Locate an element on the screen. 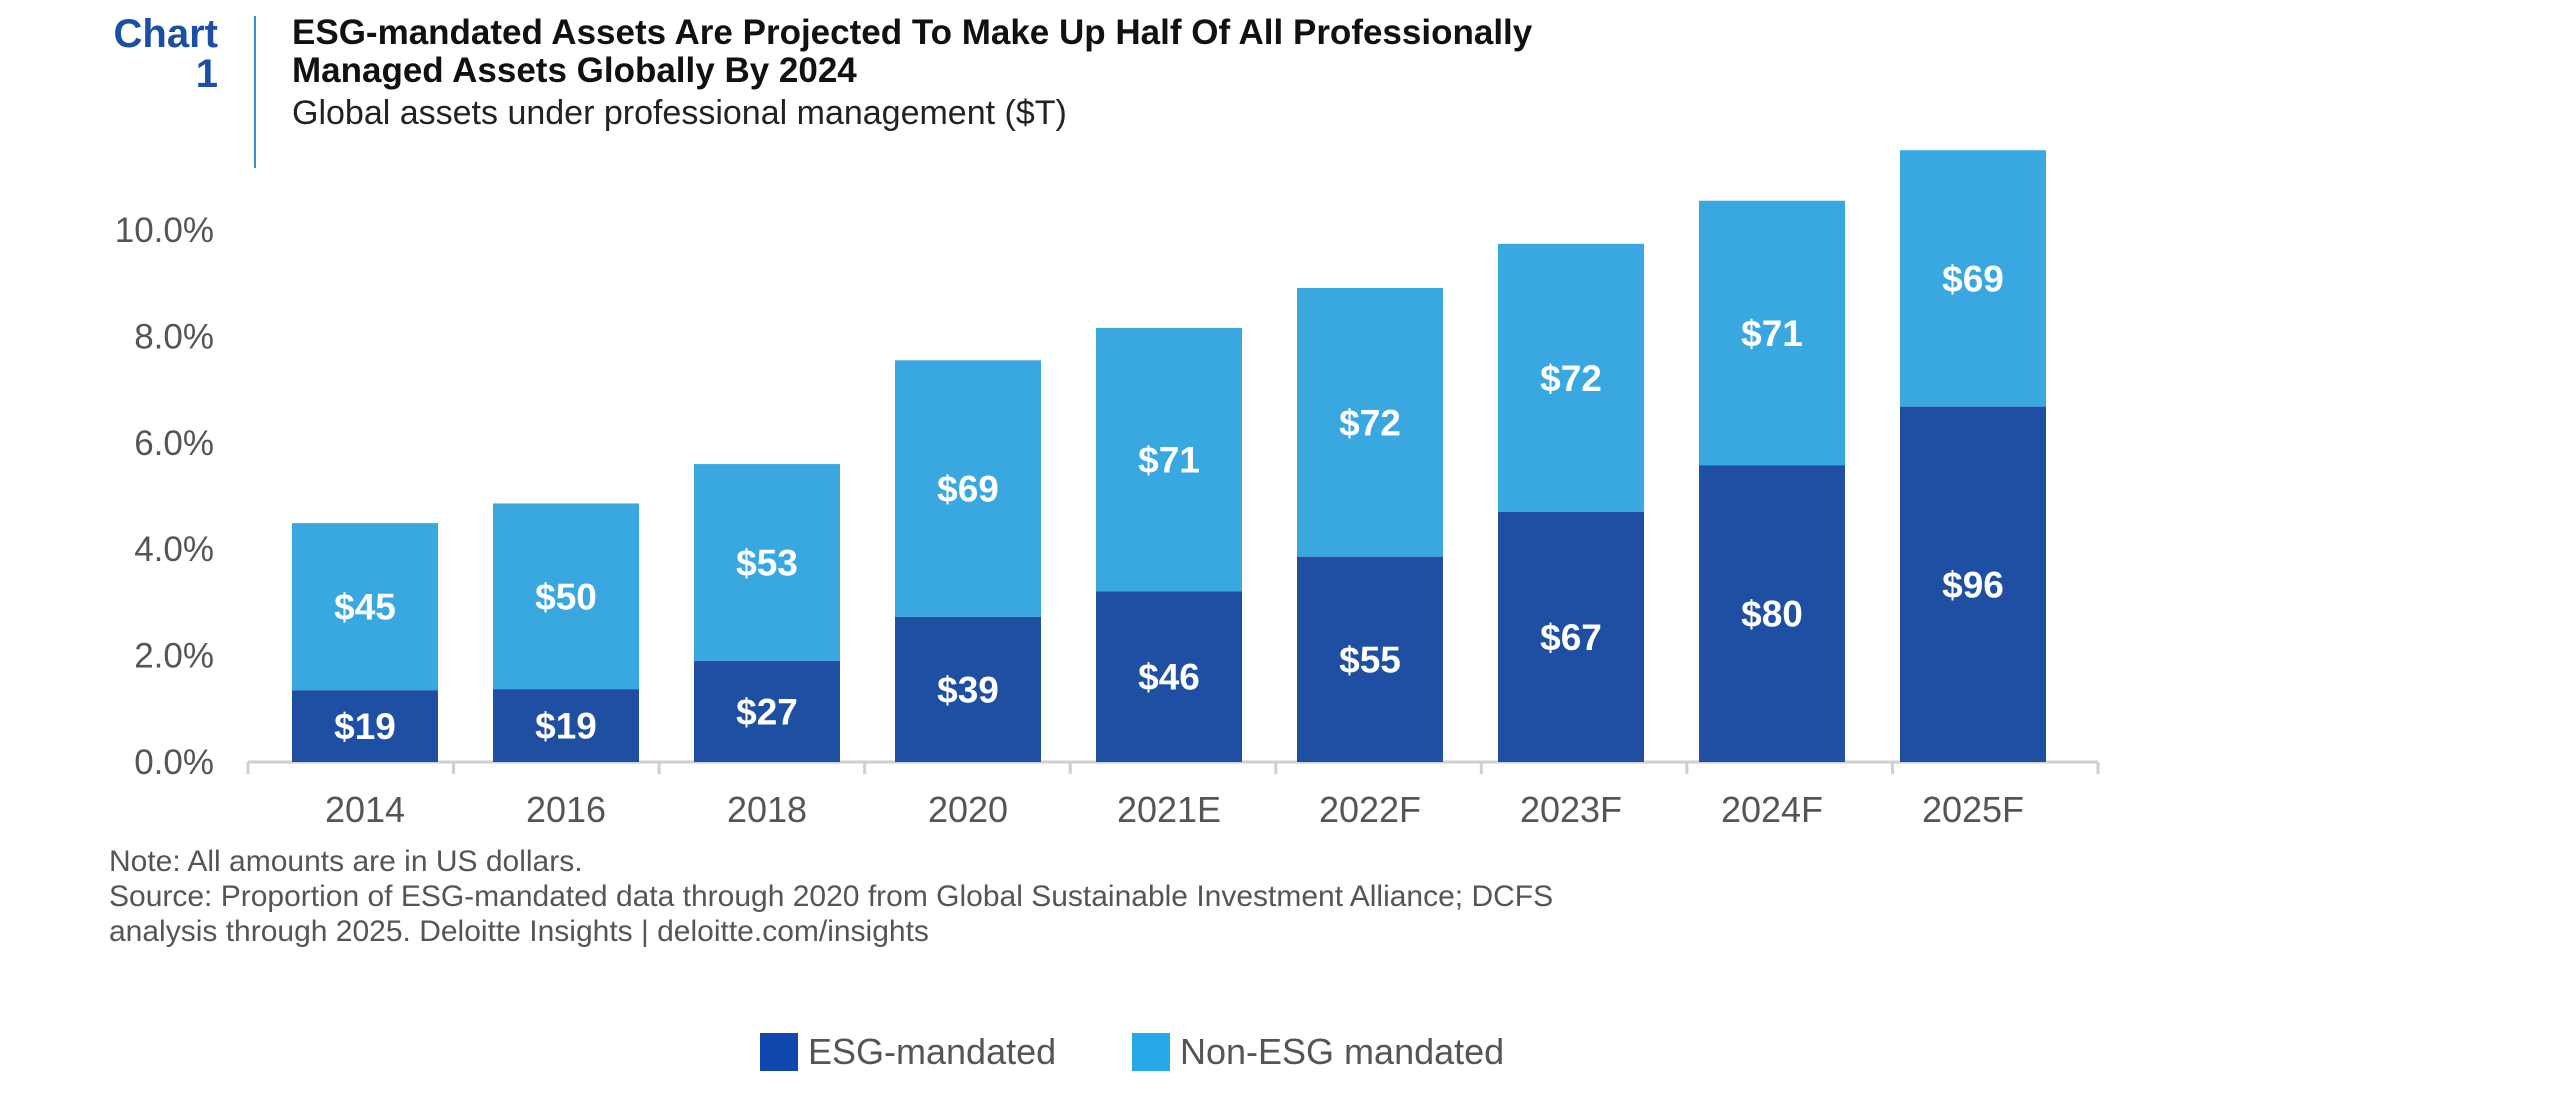 The width and height of the screenshot is (2571, 1104). data-label-esg: $80 is located at coordinates (1772, 614).